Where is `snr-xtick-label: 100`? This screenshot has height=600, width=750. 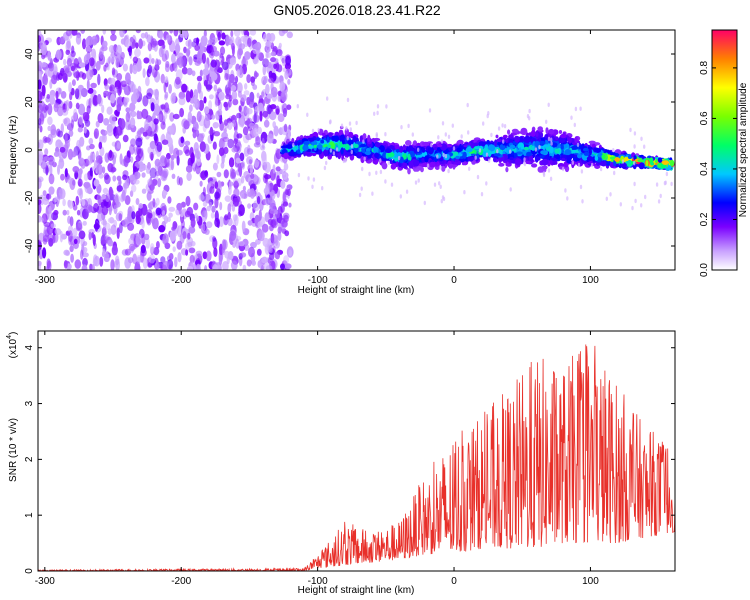
snr-xtick-label: 100 is located at coordinates (590, 581).